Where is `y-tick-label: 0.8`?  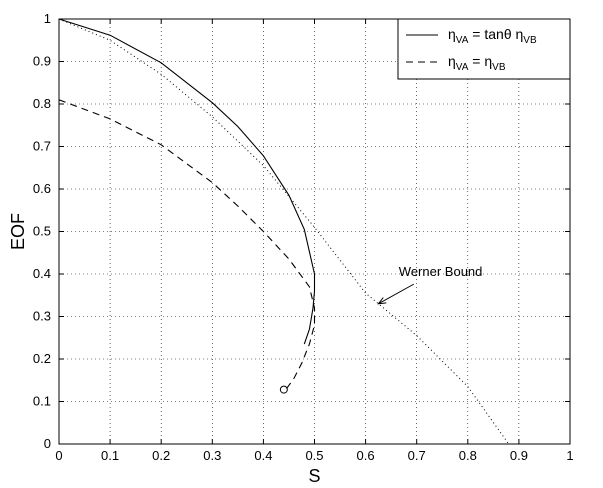
y-tick-label: 0.8 is located at coordinates (42, 103).